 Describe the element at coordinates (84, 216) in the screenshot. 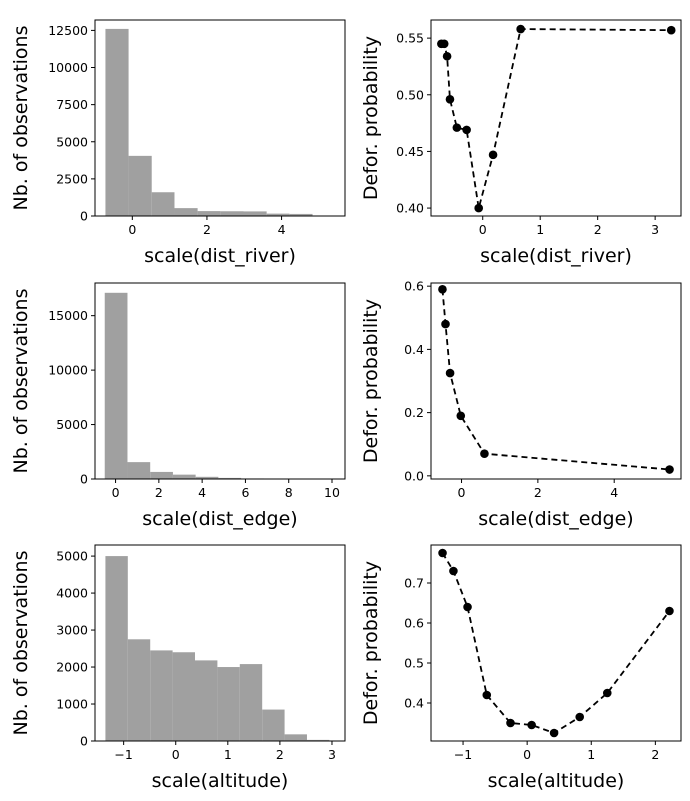

I see `y-tick-label: 0` at that location.